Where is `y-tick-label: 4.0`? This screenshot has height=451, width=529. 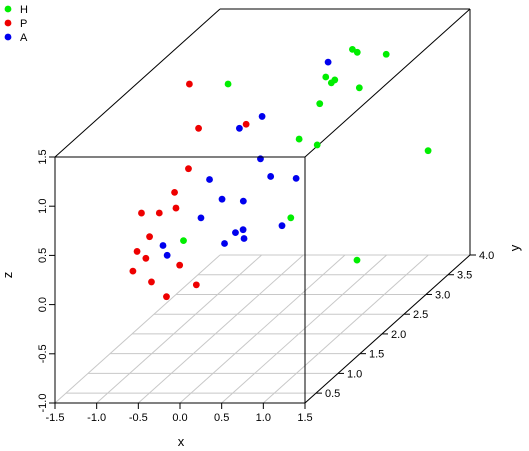 y-tick-label: 4.0 is located at coordinates (486, 256).